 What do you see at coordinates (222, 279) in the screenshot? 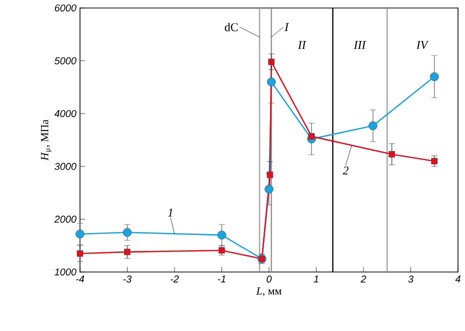
I see `x-tick-label: -1` at bounding box center [222, 279].